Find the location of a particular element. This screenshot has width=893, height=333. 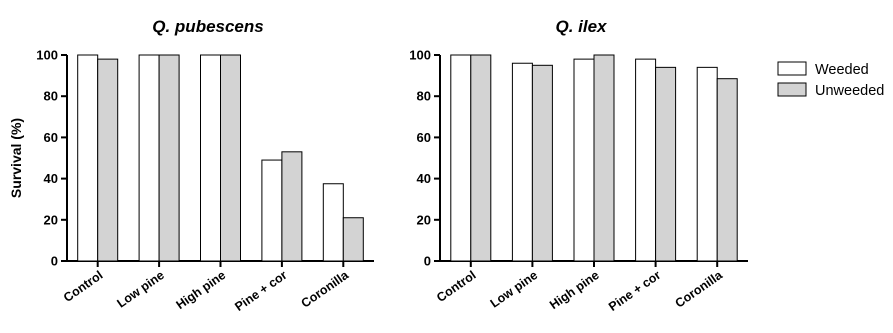

legend-label-unweeded: Unweeded is located at coordinates (849, 91).